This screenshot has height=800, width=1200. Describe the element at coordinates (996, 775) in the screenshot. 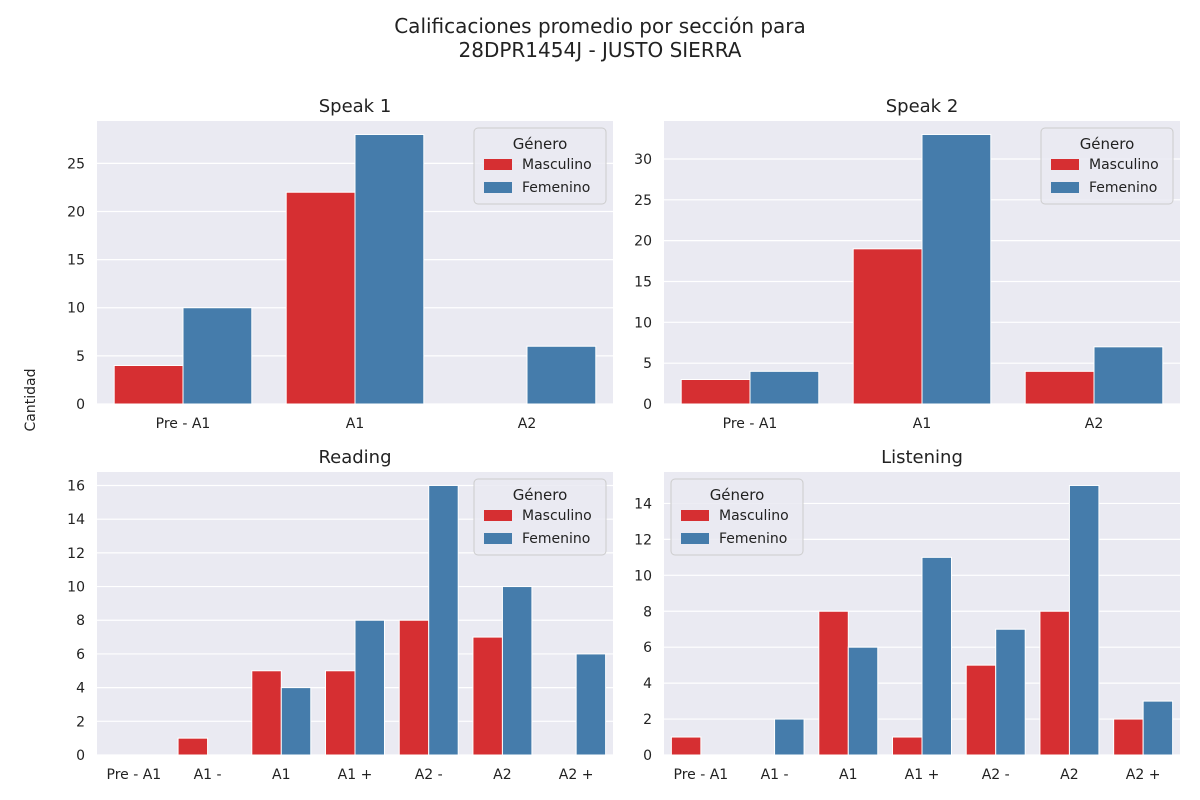

I see `listening-x-tick-label: A2 -` at that location.